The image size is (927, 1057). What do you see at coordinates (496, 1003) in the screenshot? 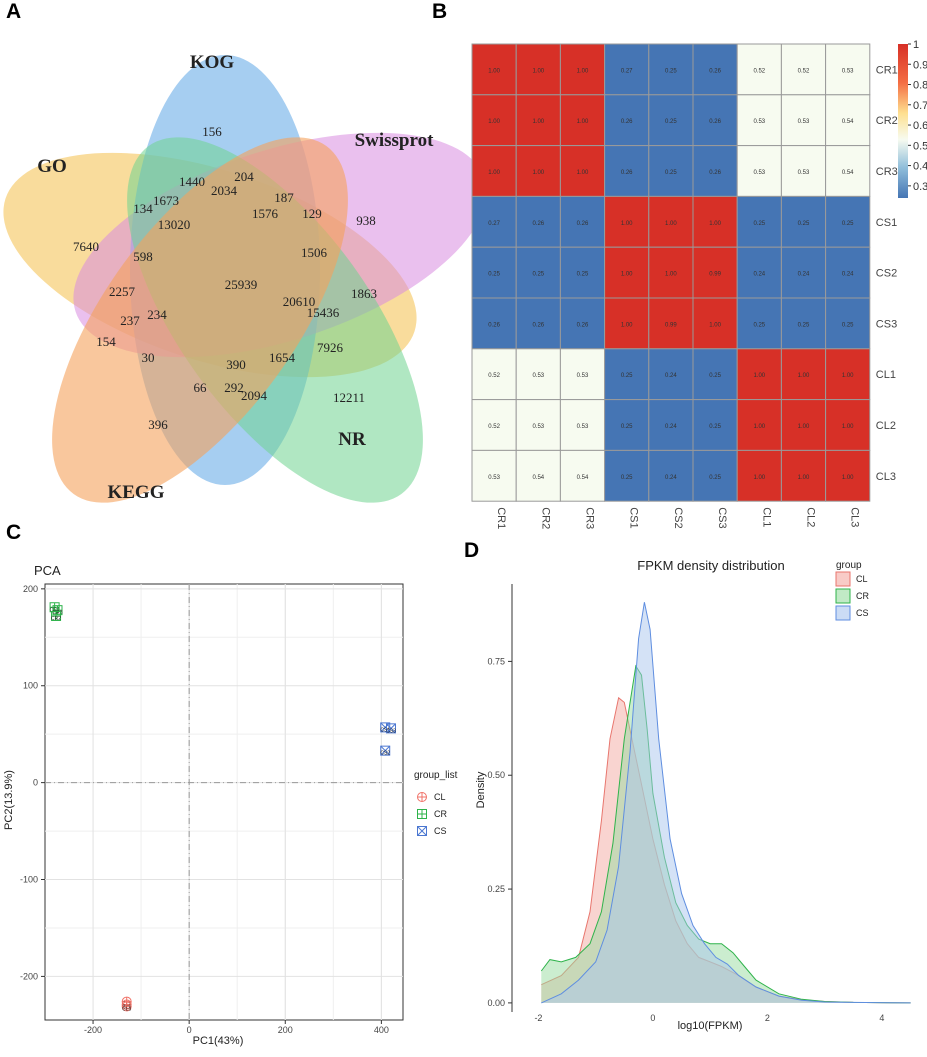
I see `density-ytick-label: 0.00` at bounding box center [496, 1003].